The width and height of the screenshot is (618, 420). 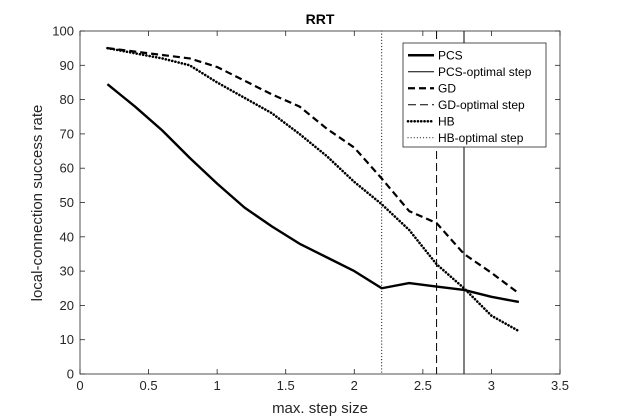 I want to click on chart-title: RRT, so click(x=320, y=19).